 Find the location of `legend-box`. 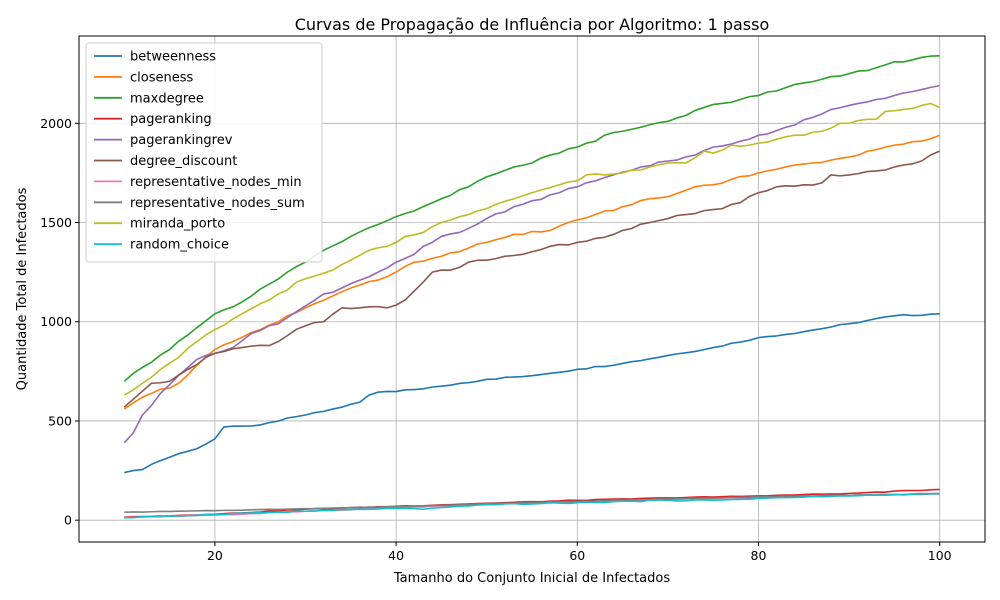

legend-box is located at coordinates (204, 152).